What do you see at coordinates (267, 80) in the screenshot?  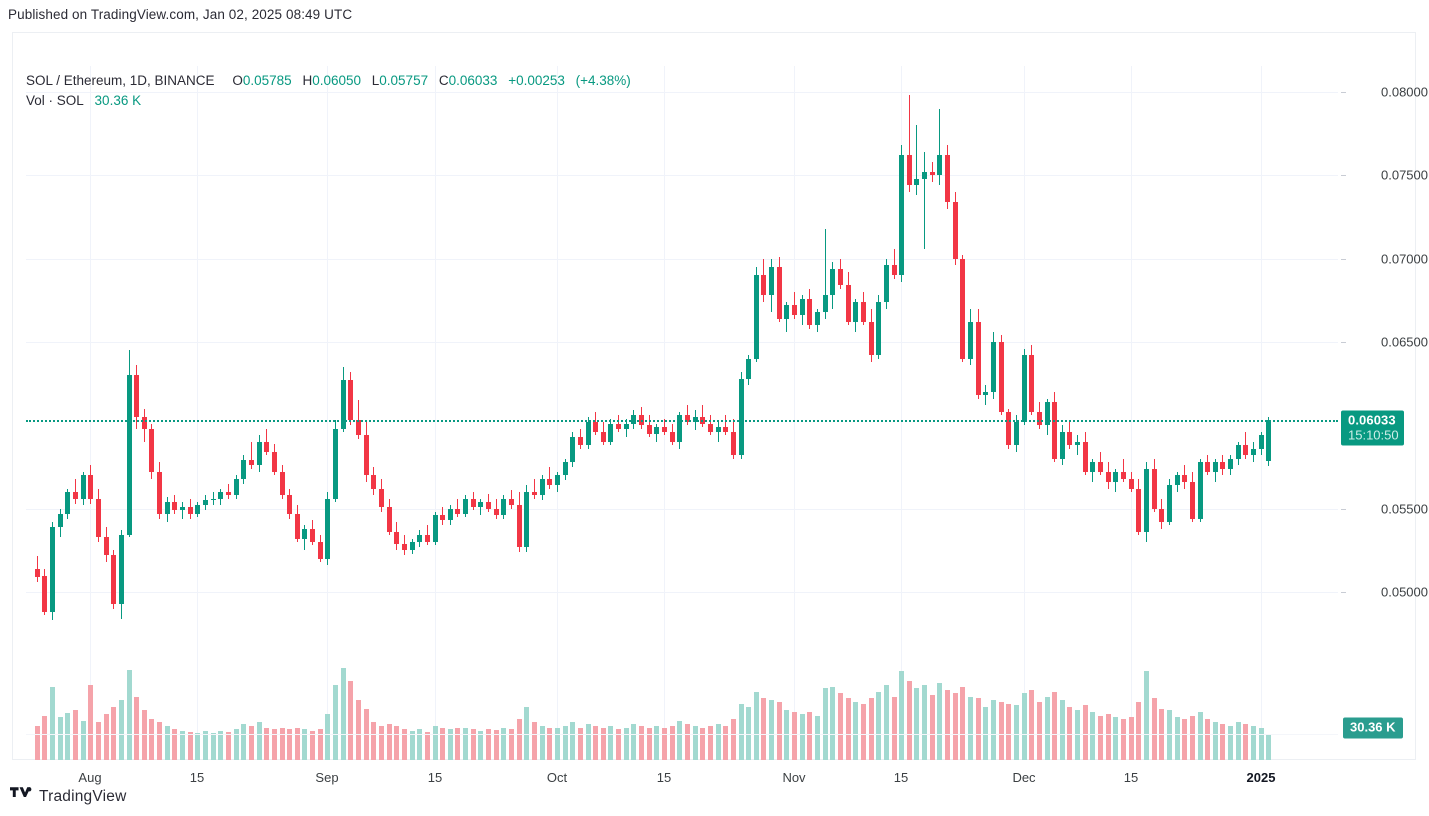 I see `legend-open-value: 0.05785` at bounding box center [267, 80].